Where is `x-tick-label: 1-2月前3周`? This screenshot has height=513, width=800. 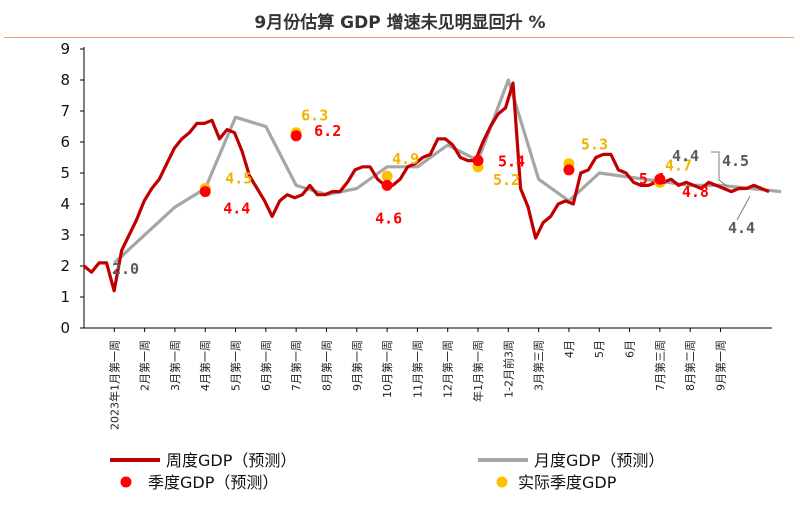 x-tick-label: 1-2月前3周 is located at coordinates (508, 369).